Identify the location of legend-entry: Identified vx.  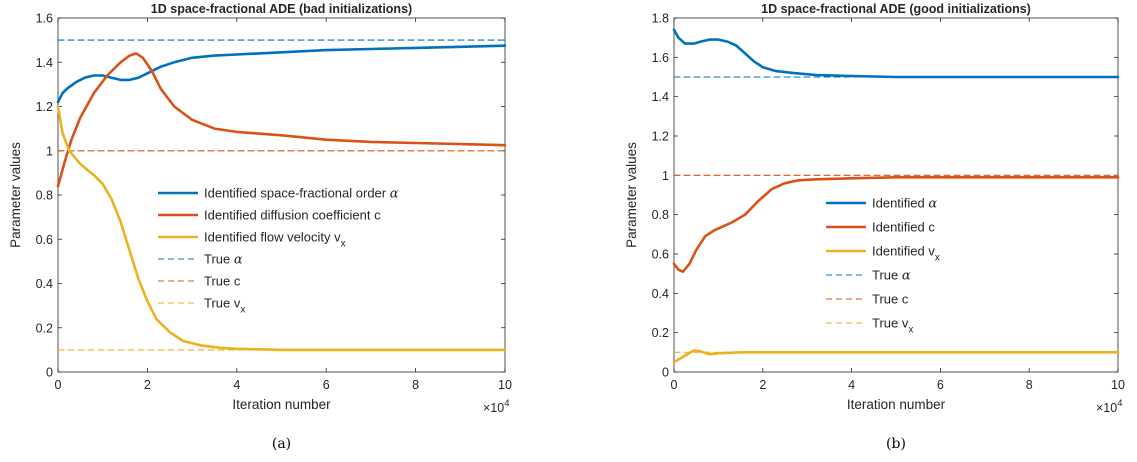
(906, 254).